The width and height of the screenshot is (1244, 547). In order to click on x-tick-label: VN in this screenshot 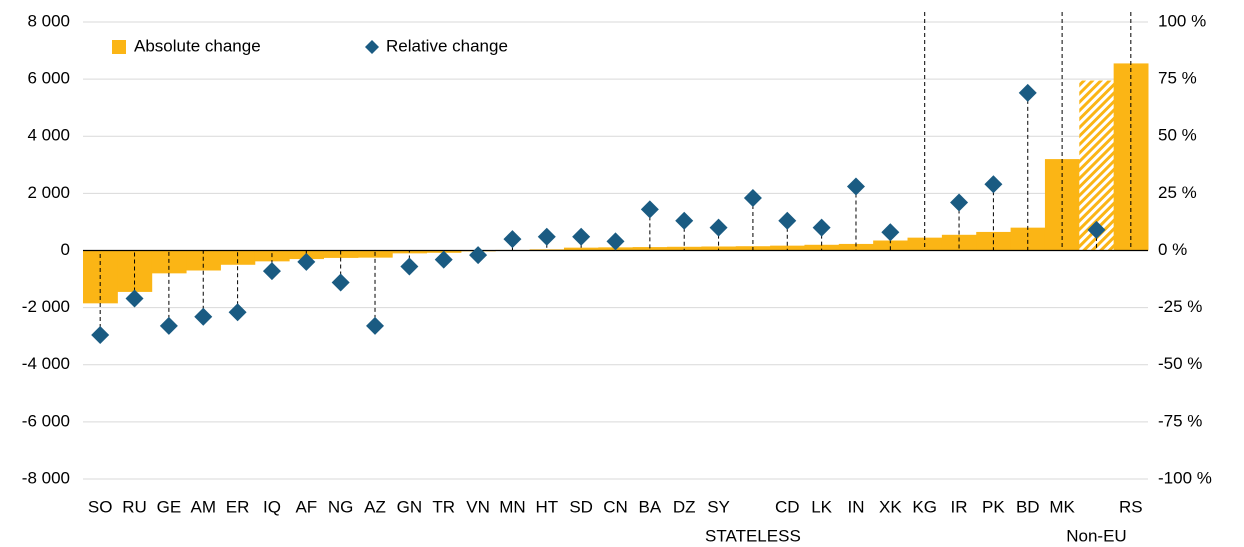, I will do `click(478, 506)`.